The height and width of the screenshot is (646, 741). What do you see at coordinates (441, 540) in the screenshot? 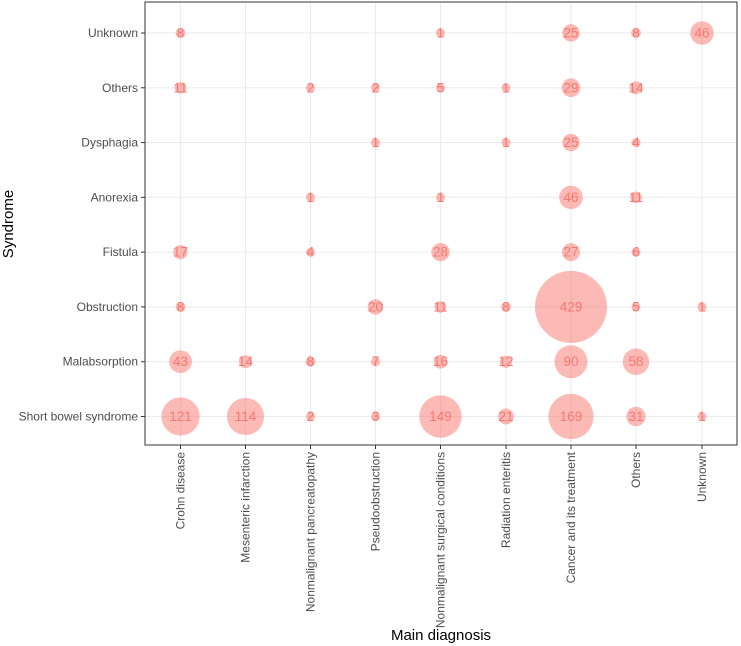
I see `x-tick-label: Nonmalignant surgical conditions` at bounding box center [441, 540].